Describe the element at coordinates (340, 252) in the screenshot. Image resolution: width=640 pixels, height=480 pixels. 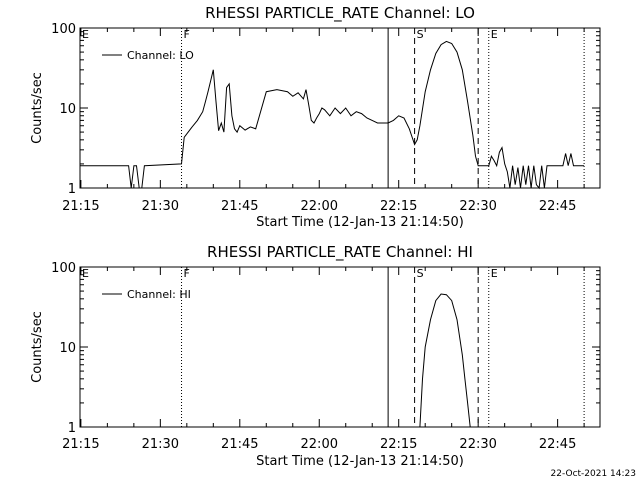
I see `chart-title: RHESSI PARTICLE_RATE Channel: HI` at that location.